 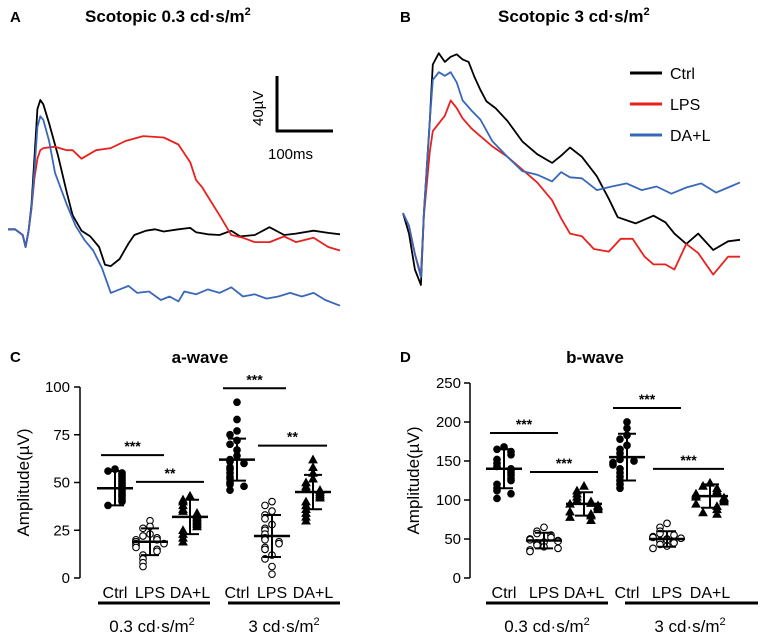 What do you see at coordinates (457, 578) in the screenshot?
I see `y-tick-label-d: 0` at bounding box center [457, 578].